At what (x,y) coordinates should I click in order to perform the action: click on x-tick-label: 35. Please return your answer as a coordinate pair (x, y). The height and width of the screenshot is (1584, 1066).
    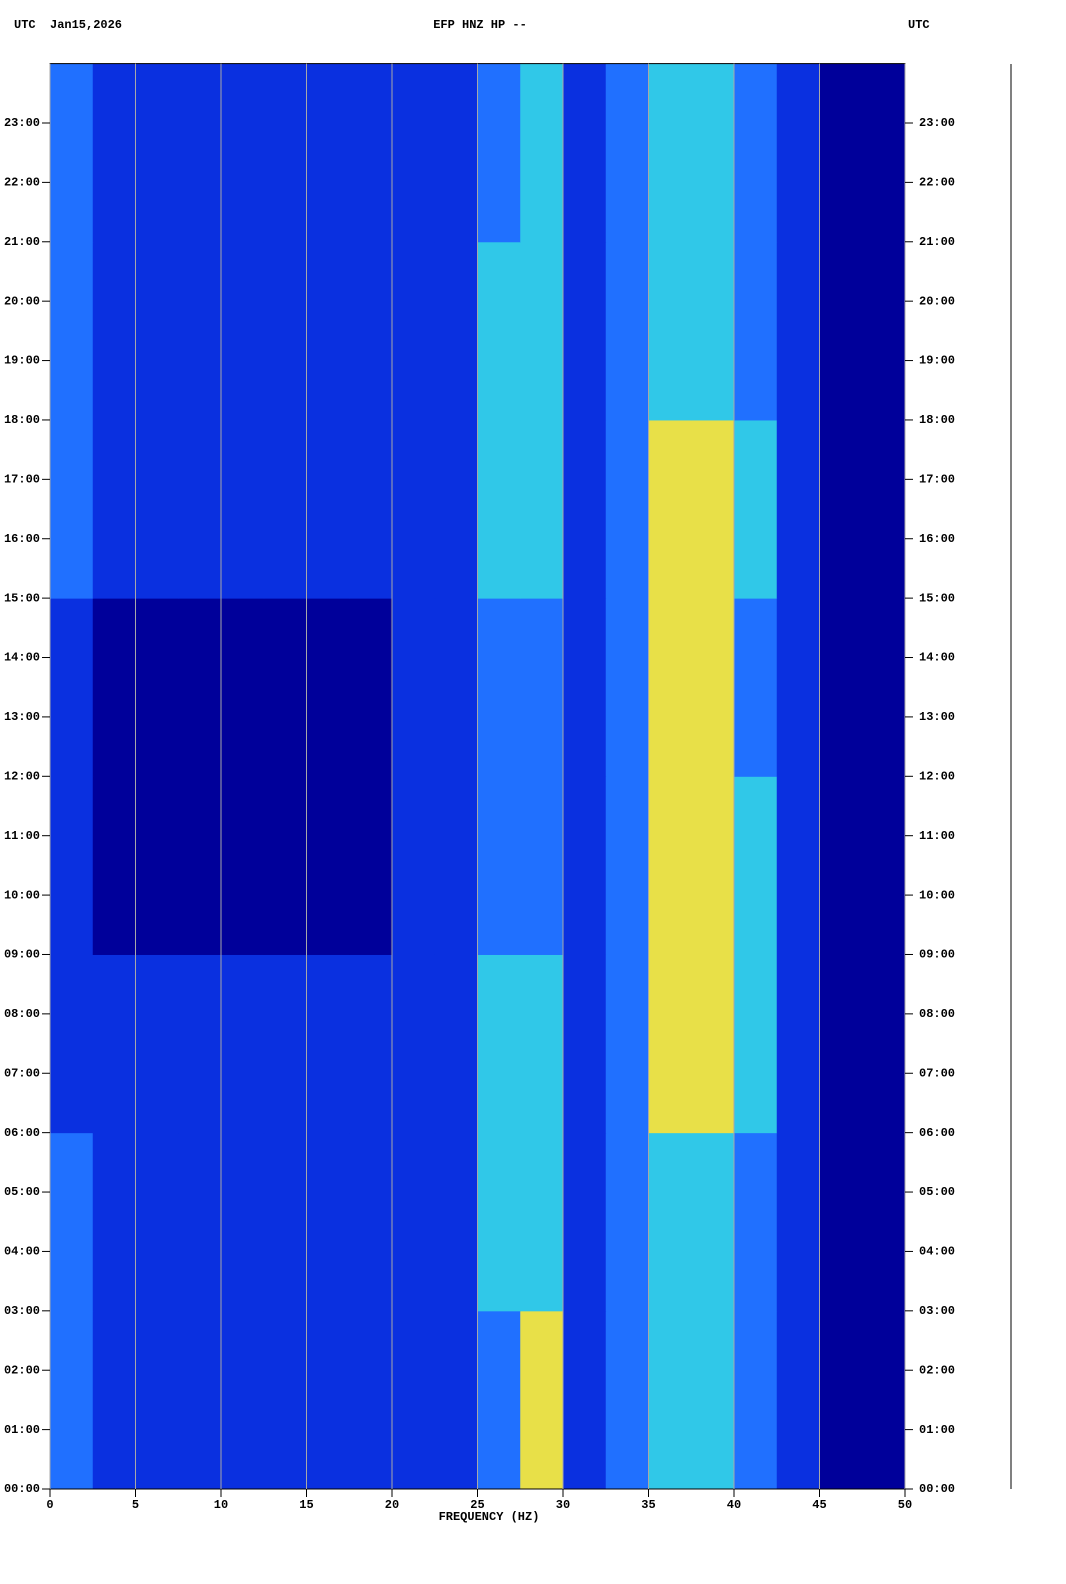
    Looking at the image, I should click on (648, 1505).